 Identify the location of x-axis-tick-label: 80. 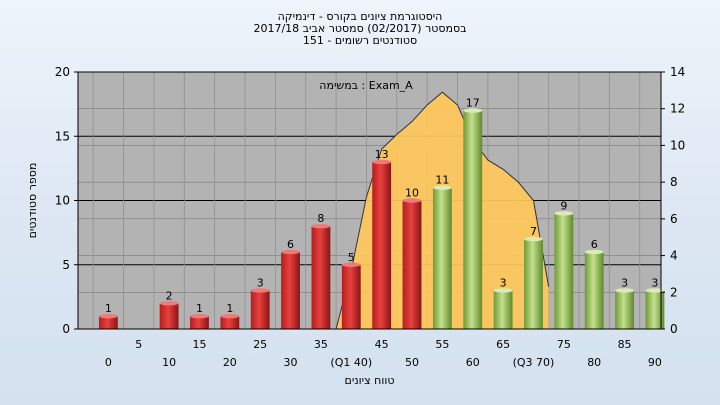
(594, 362).